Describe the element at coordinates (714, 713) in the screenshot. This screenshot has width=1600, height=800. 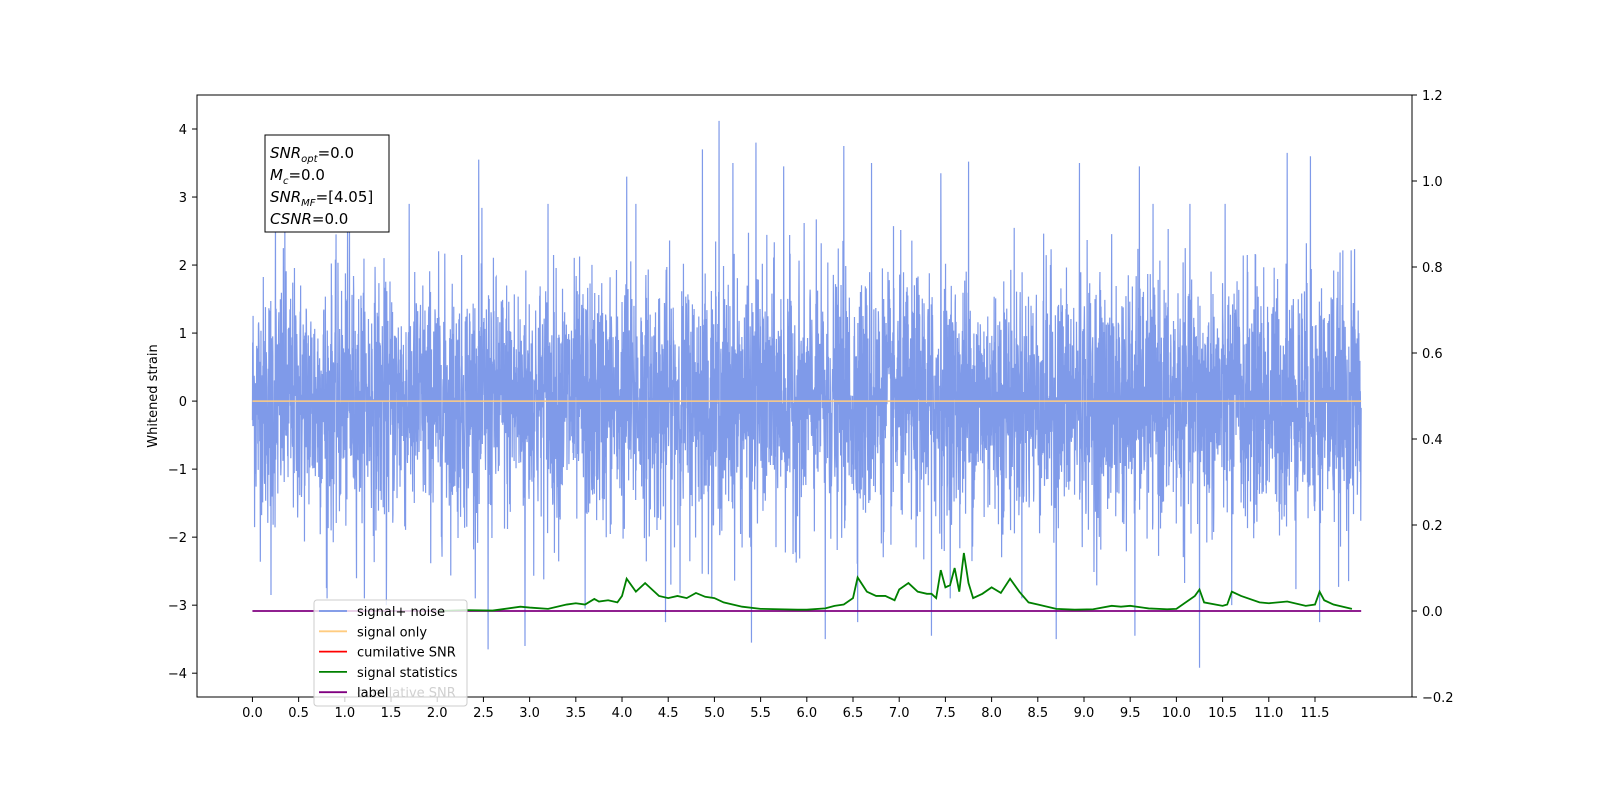
I see `x-tick-label: 5.0` at that location.